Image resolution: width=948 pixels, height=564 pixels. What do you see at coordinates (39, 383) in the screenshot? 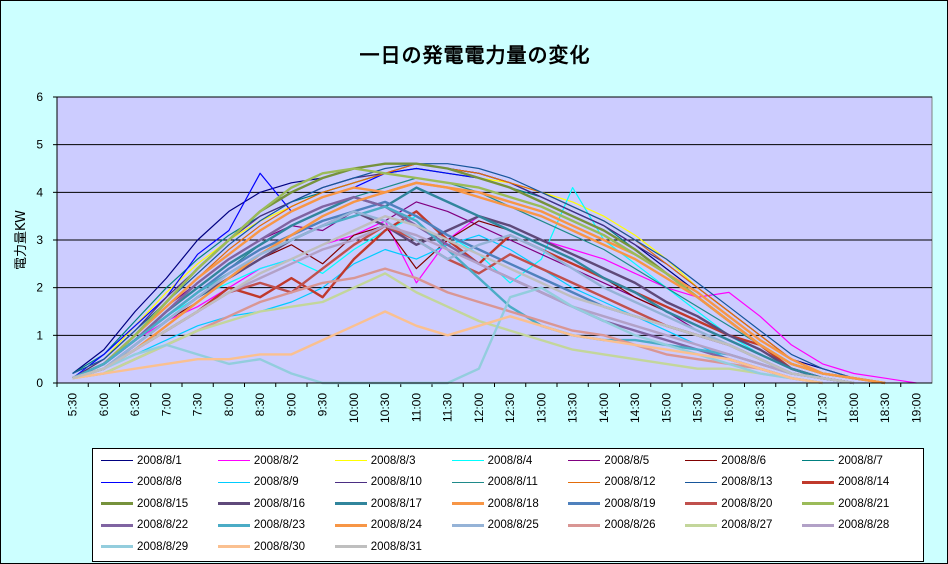
I see `y-tick-label: 0` at bounding box center [39, 383].